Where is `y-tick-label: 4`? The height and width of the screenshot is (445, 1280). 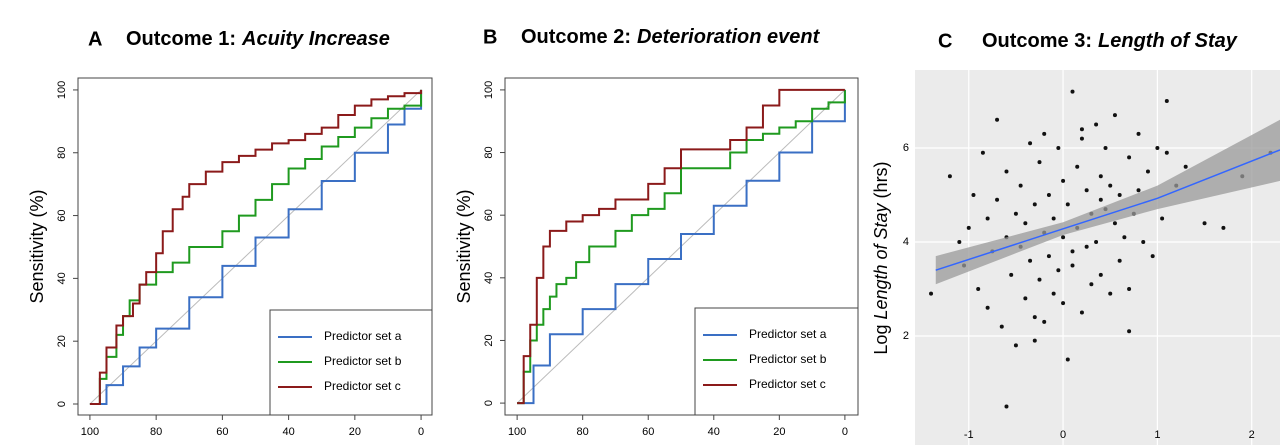
y-tick-label: 4 is located at coordinates (906, 242).